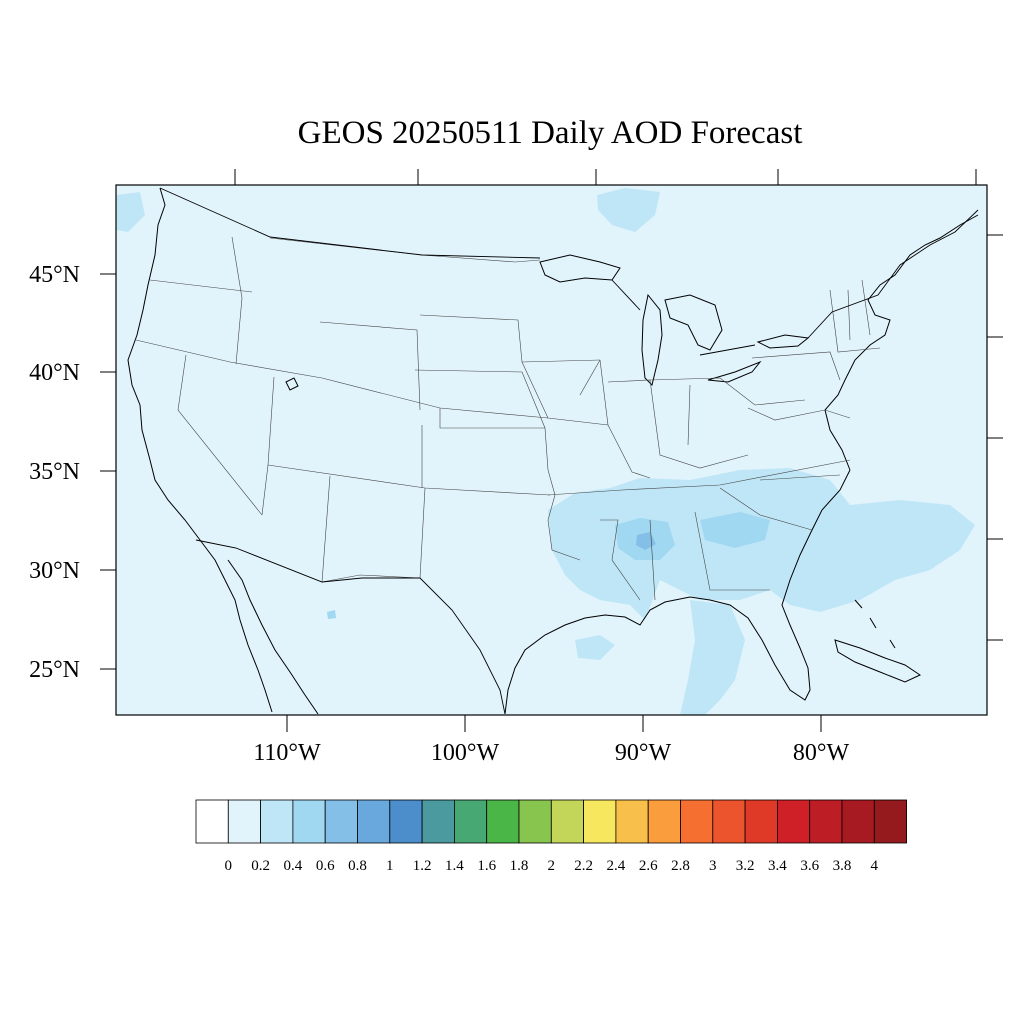  What do you see at coordinates (583, 866) in the screenshot?
I see `colorbar-tick-label: 2.2` at bounding box center [583, 866].